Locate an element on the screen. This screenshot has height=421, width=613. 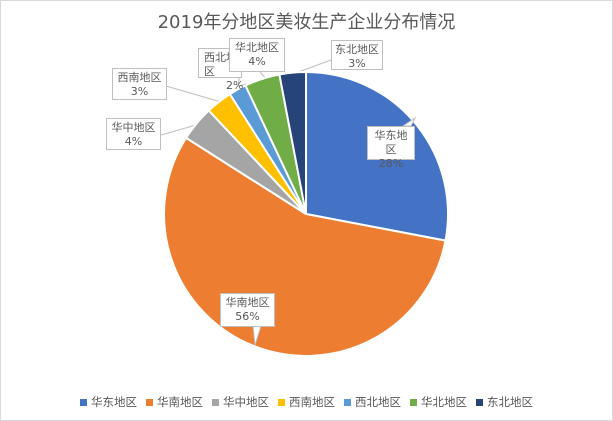
legend-label: 东北地区 is located at coordinates (510, 402).